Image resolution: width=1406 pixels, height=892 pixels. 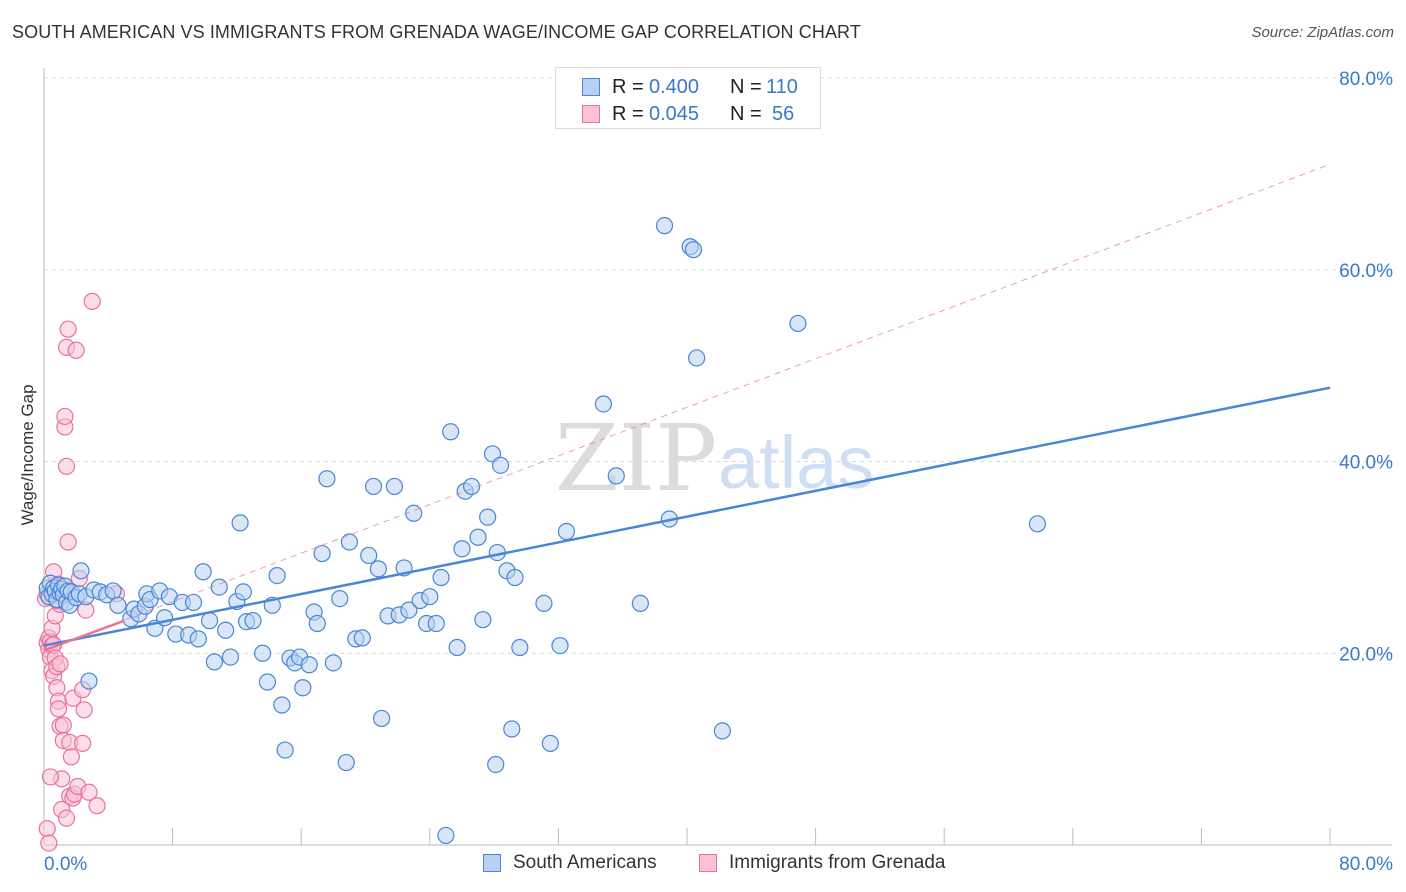 I want to click on legend-label: South Americans, so click(x=585, y=862).